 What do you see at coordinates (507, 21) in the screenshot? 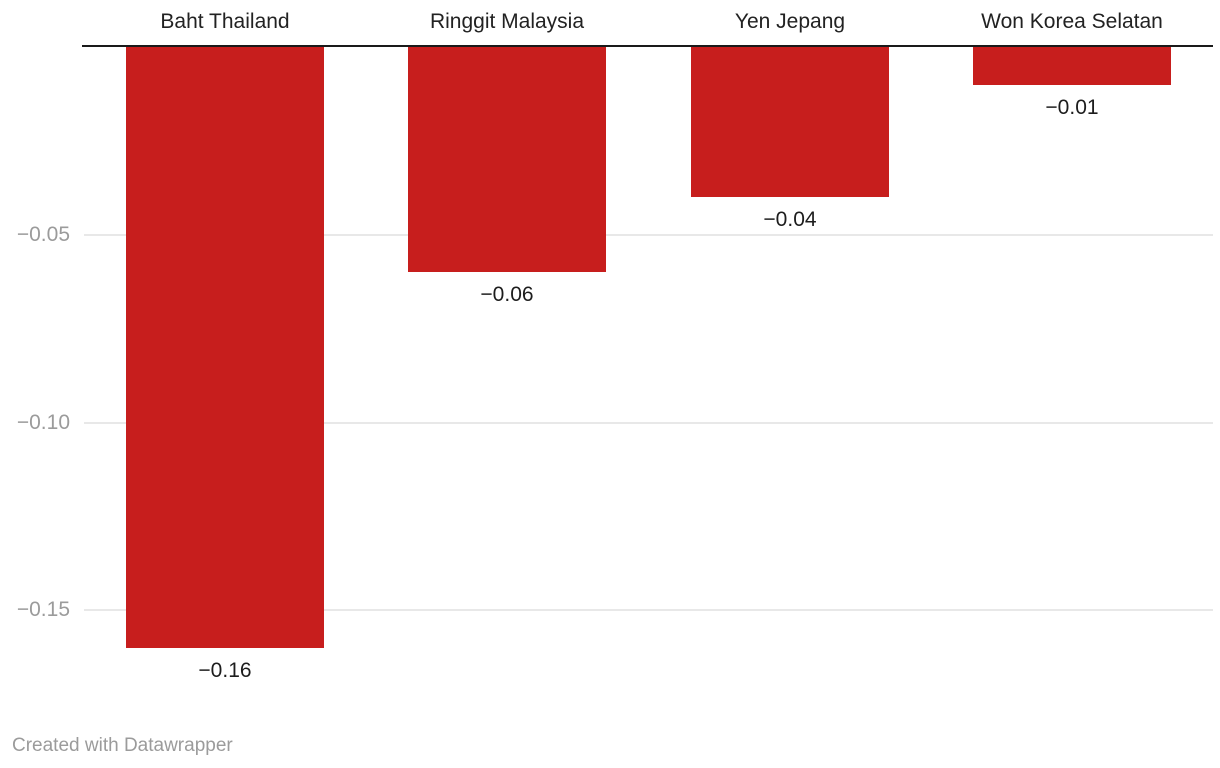
I see `column-label: Ringgit Malaysia` at bounding box center [507, 21].